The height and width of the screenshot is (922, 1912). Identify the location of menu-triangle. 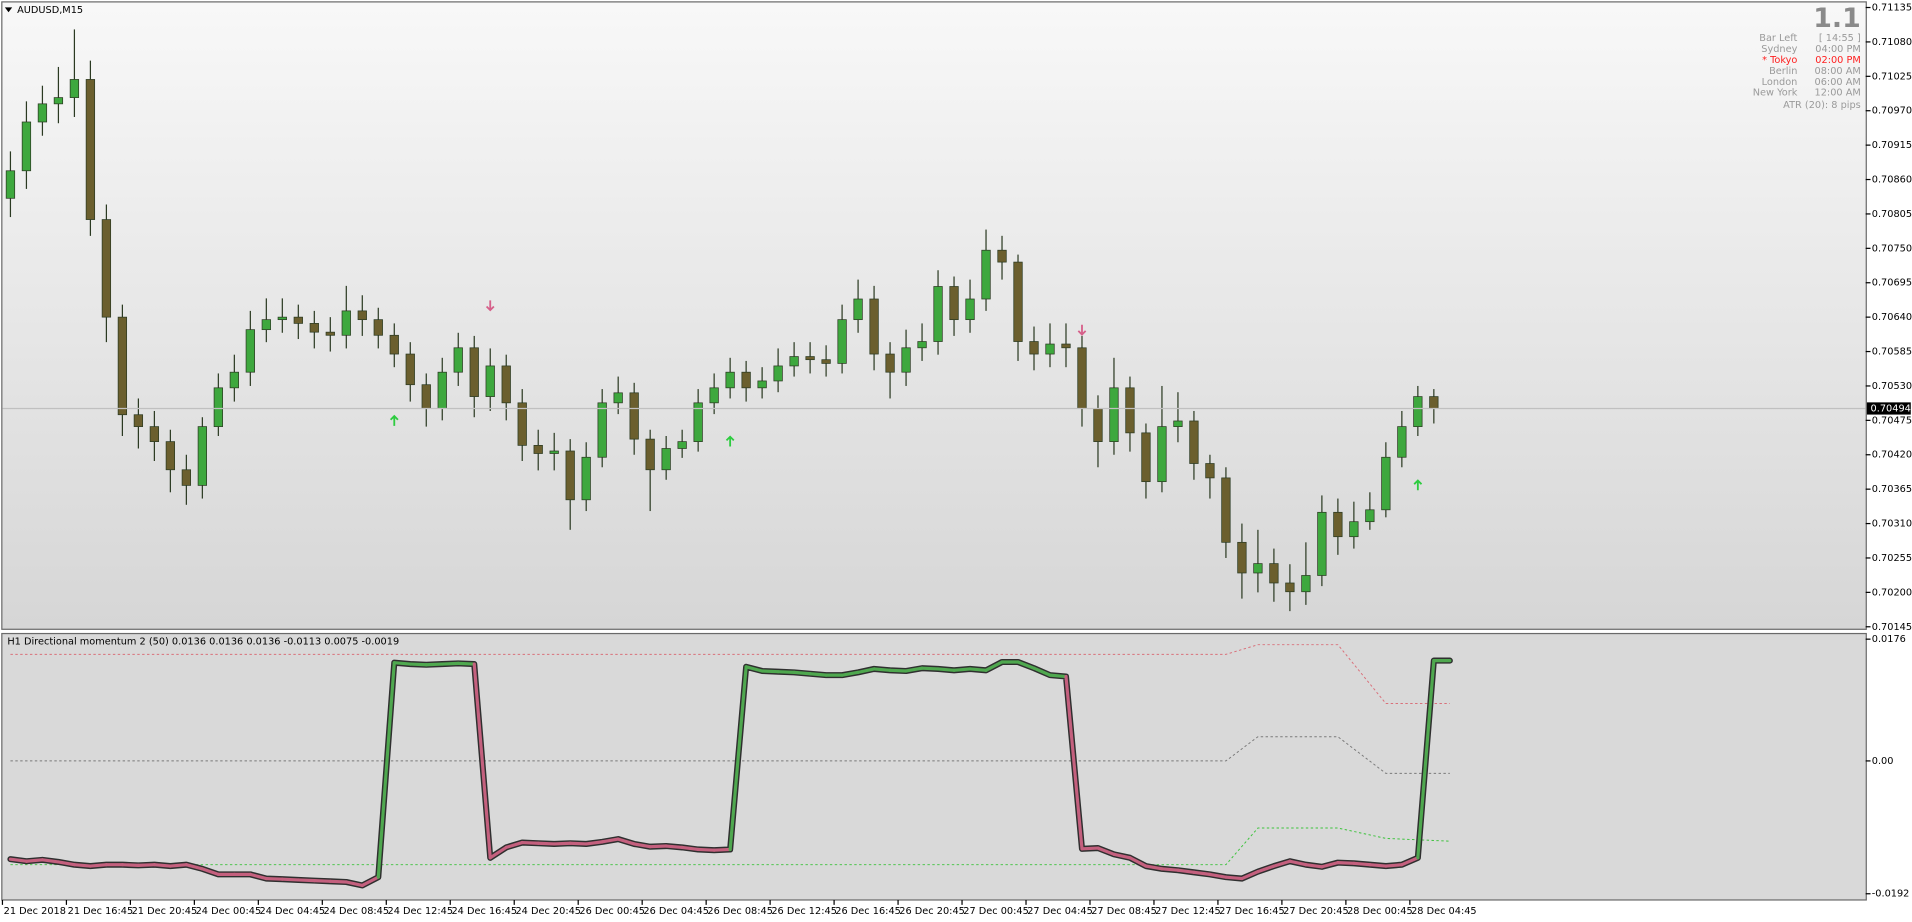
(8, 10).